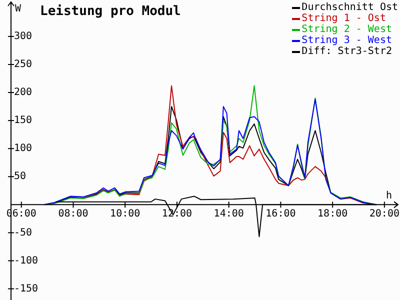 Image resolution: width=400 pixels, height=300 pixels. Describe the element at coordinates (333, 214) in the screenshot. I see `x-tick-label: 18:00` at that location.